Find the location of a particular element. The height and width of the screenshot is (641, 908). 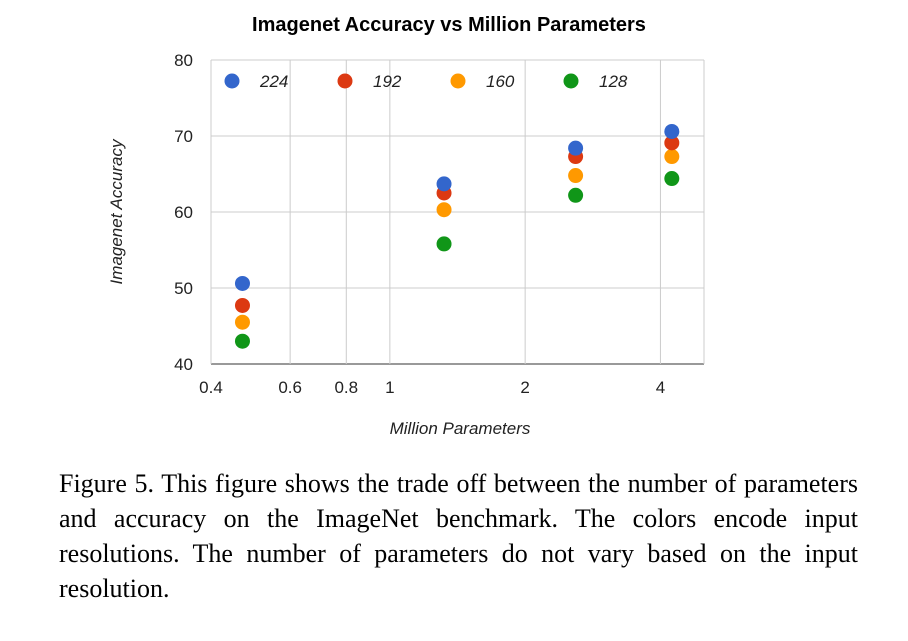

y-tick-label: 50 is located at coordinates (183, 288).